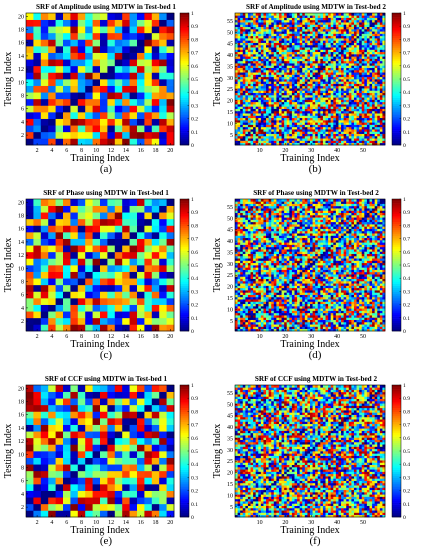 The width and height of the screenshot is (421, 555). What do you see at coordinates (194, 226) in the screenshot?
I see `colorbar-tick-label: 0.8` at bounding box center [194, 226].